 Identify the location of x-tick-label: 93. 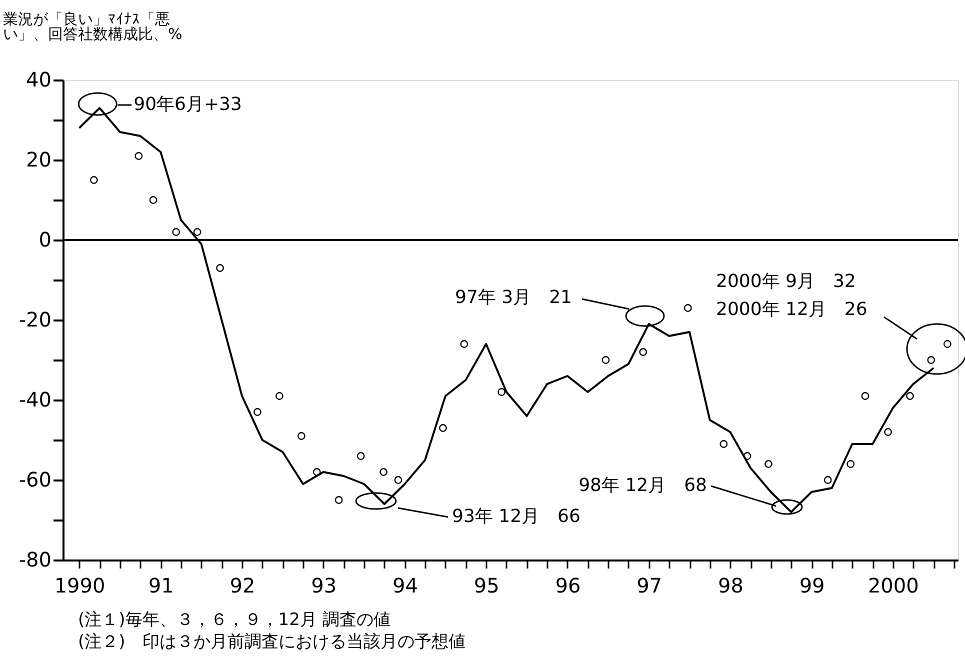
(324, 586).